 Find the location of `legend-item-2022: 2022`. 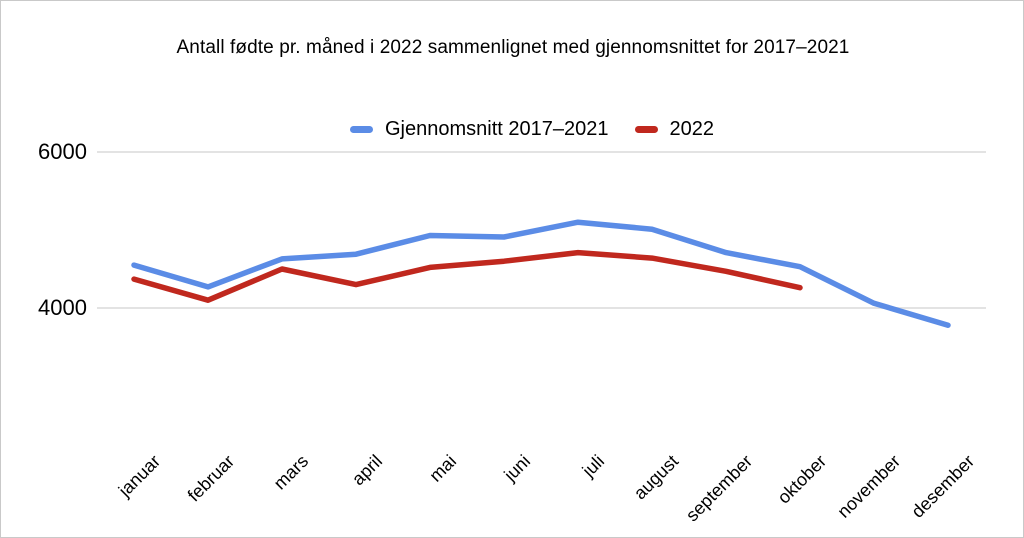

legend-item-2022: 2022 is located at coordinates (674, 129).